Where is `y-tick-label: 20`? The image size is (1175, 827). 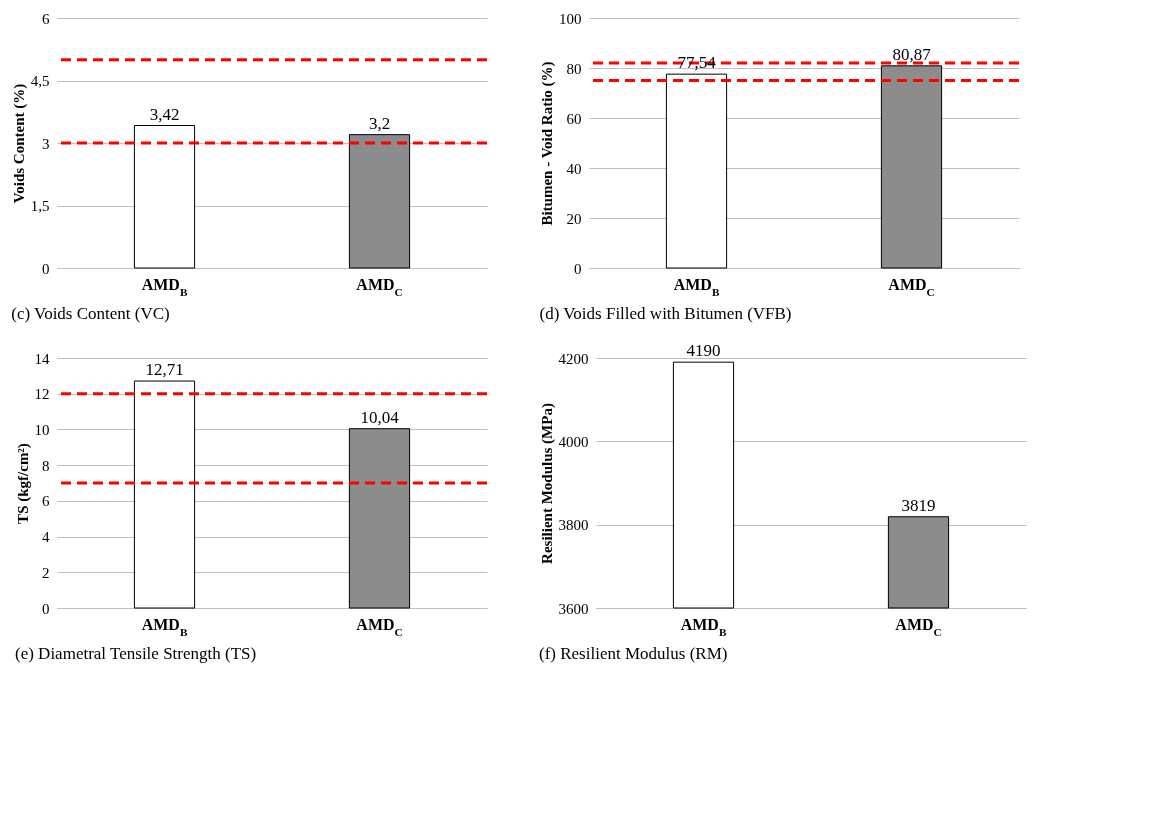
y-tick-label: 20 is located at coordinates (574, 218).